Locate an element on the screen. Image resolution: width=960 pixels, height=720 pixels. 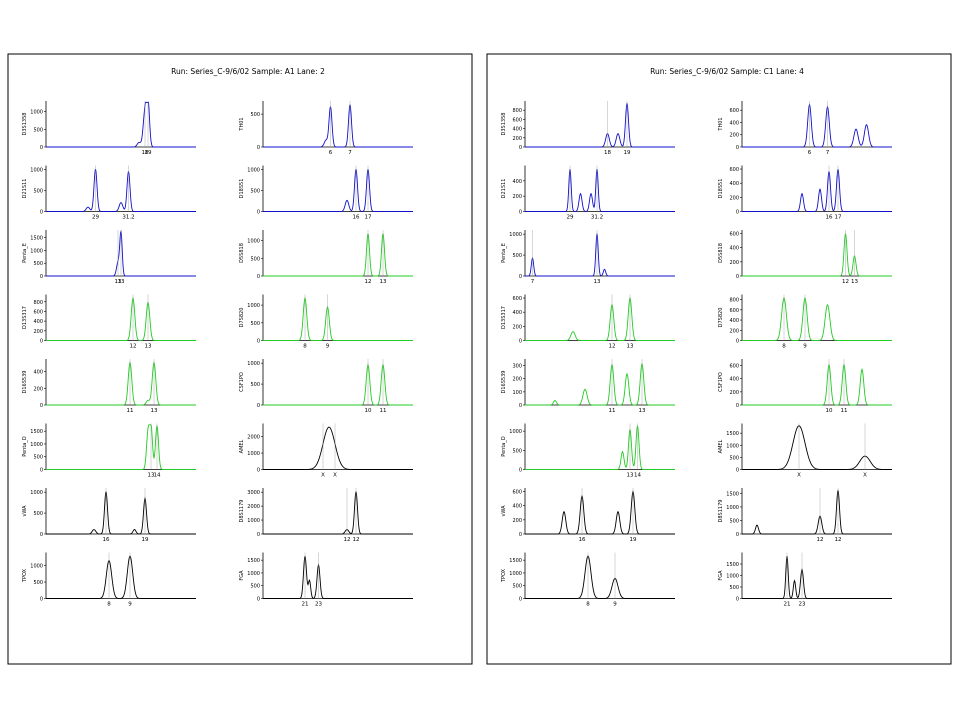
allele-label: 29 is located at coordinates (95, 218).